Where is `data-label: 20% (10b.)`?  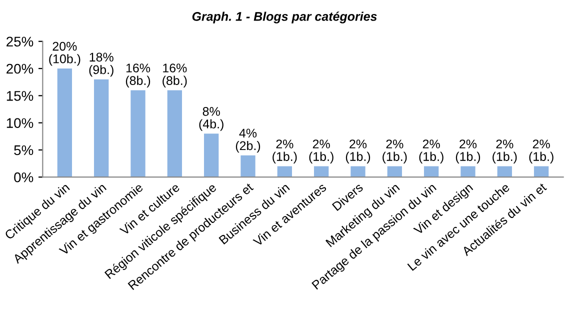
data-label: 20% (10b.) is located at coordinates (64, 54).